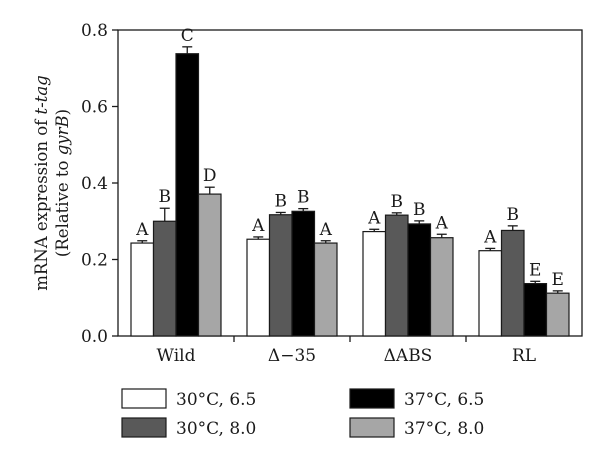  What do you see at coordinates (408, 356) in the screenshot?
I see `x-category-label: ΔABS` at bounding box center [408, 356].